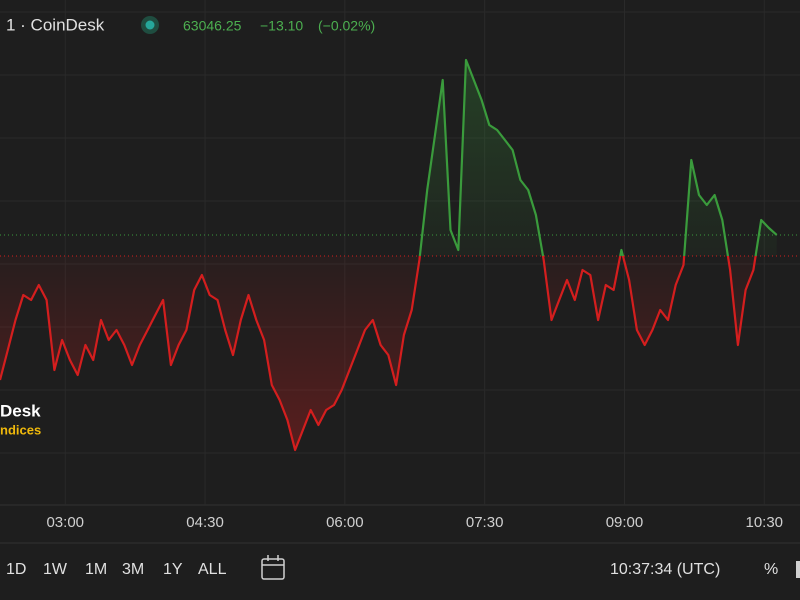 The height and width of the screenshot is (600, 800). Describe the element at coordinates (345, 522) in the screenshot. I see `x-tick-label: 06:00` at that location.